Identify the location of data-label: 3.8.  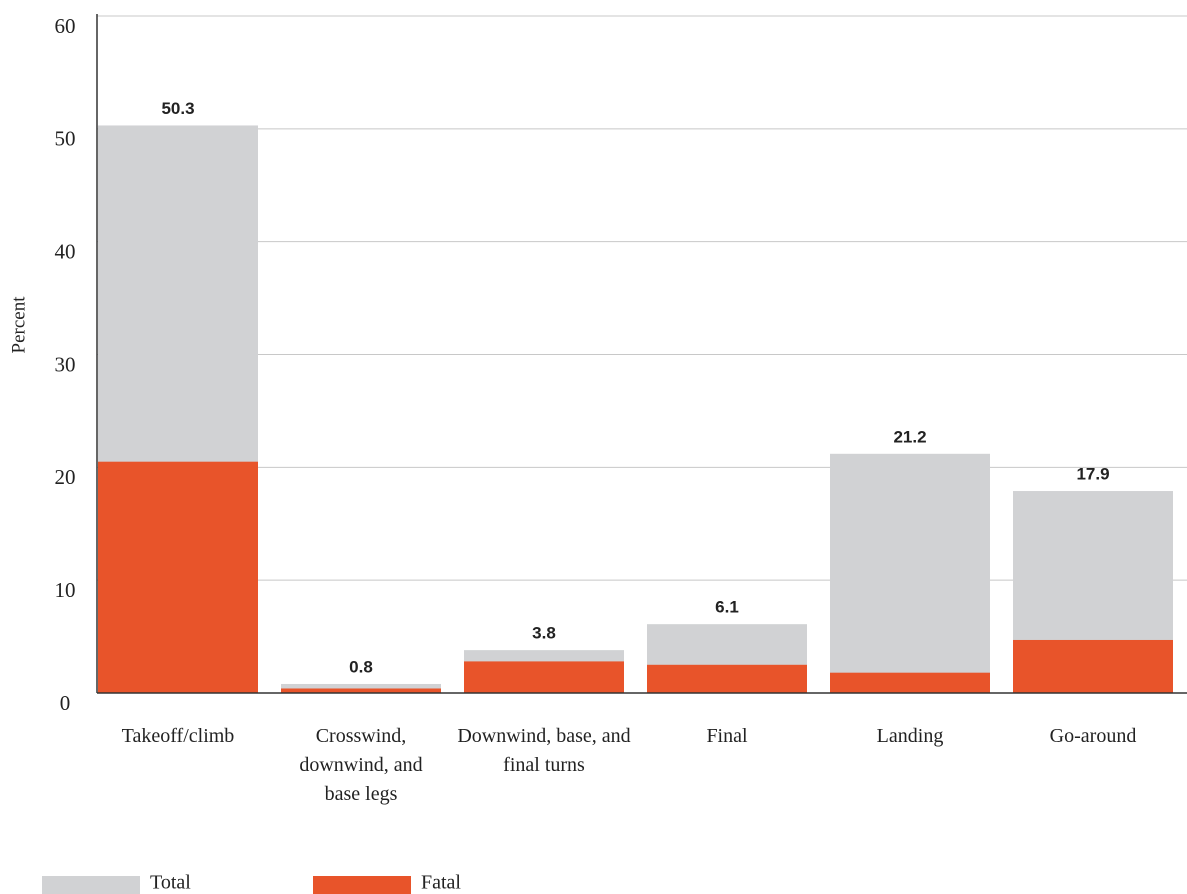
(544, 633).